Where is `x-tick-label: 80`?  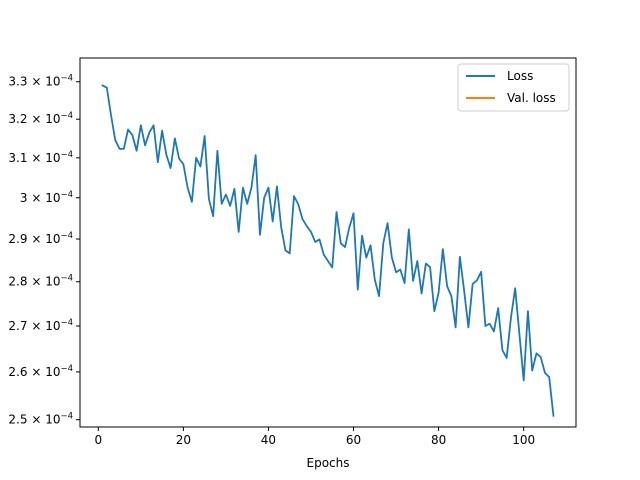
x-tick-label: 80 is located at coordinates (438, 440).